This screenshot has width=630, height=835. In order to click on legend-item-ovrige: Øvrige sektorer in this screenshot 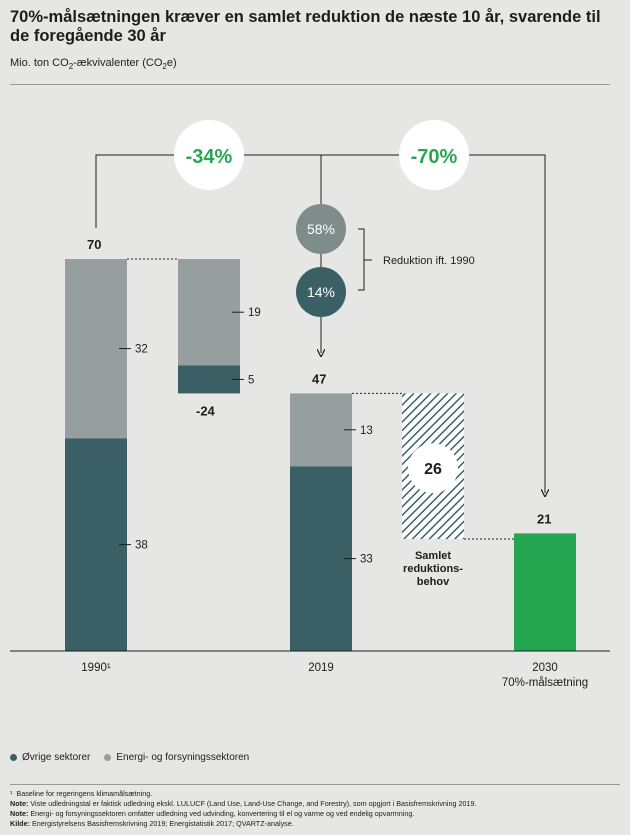, I will do `click(50, 757)`.